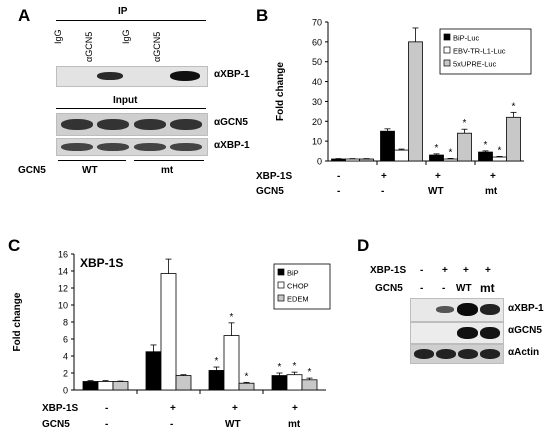 Image resolution: width=550 pixels, height=441 pixels. I want to click on panel-b-xbp-label: XBP-1S, so click(274, 176).